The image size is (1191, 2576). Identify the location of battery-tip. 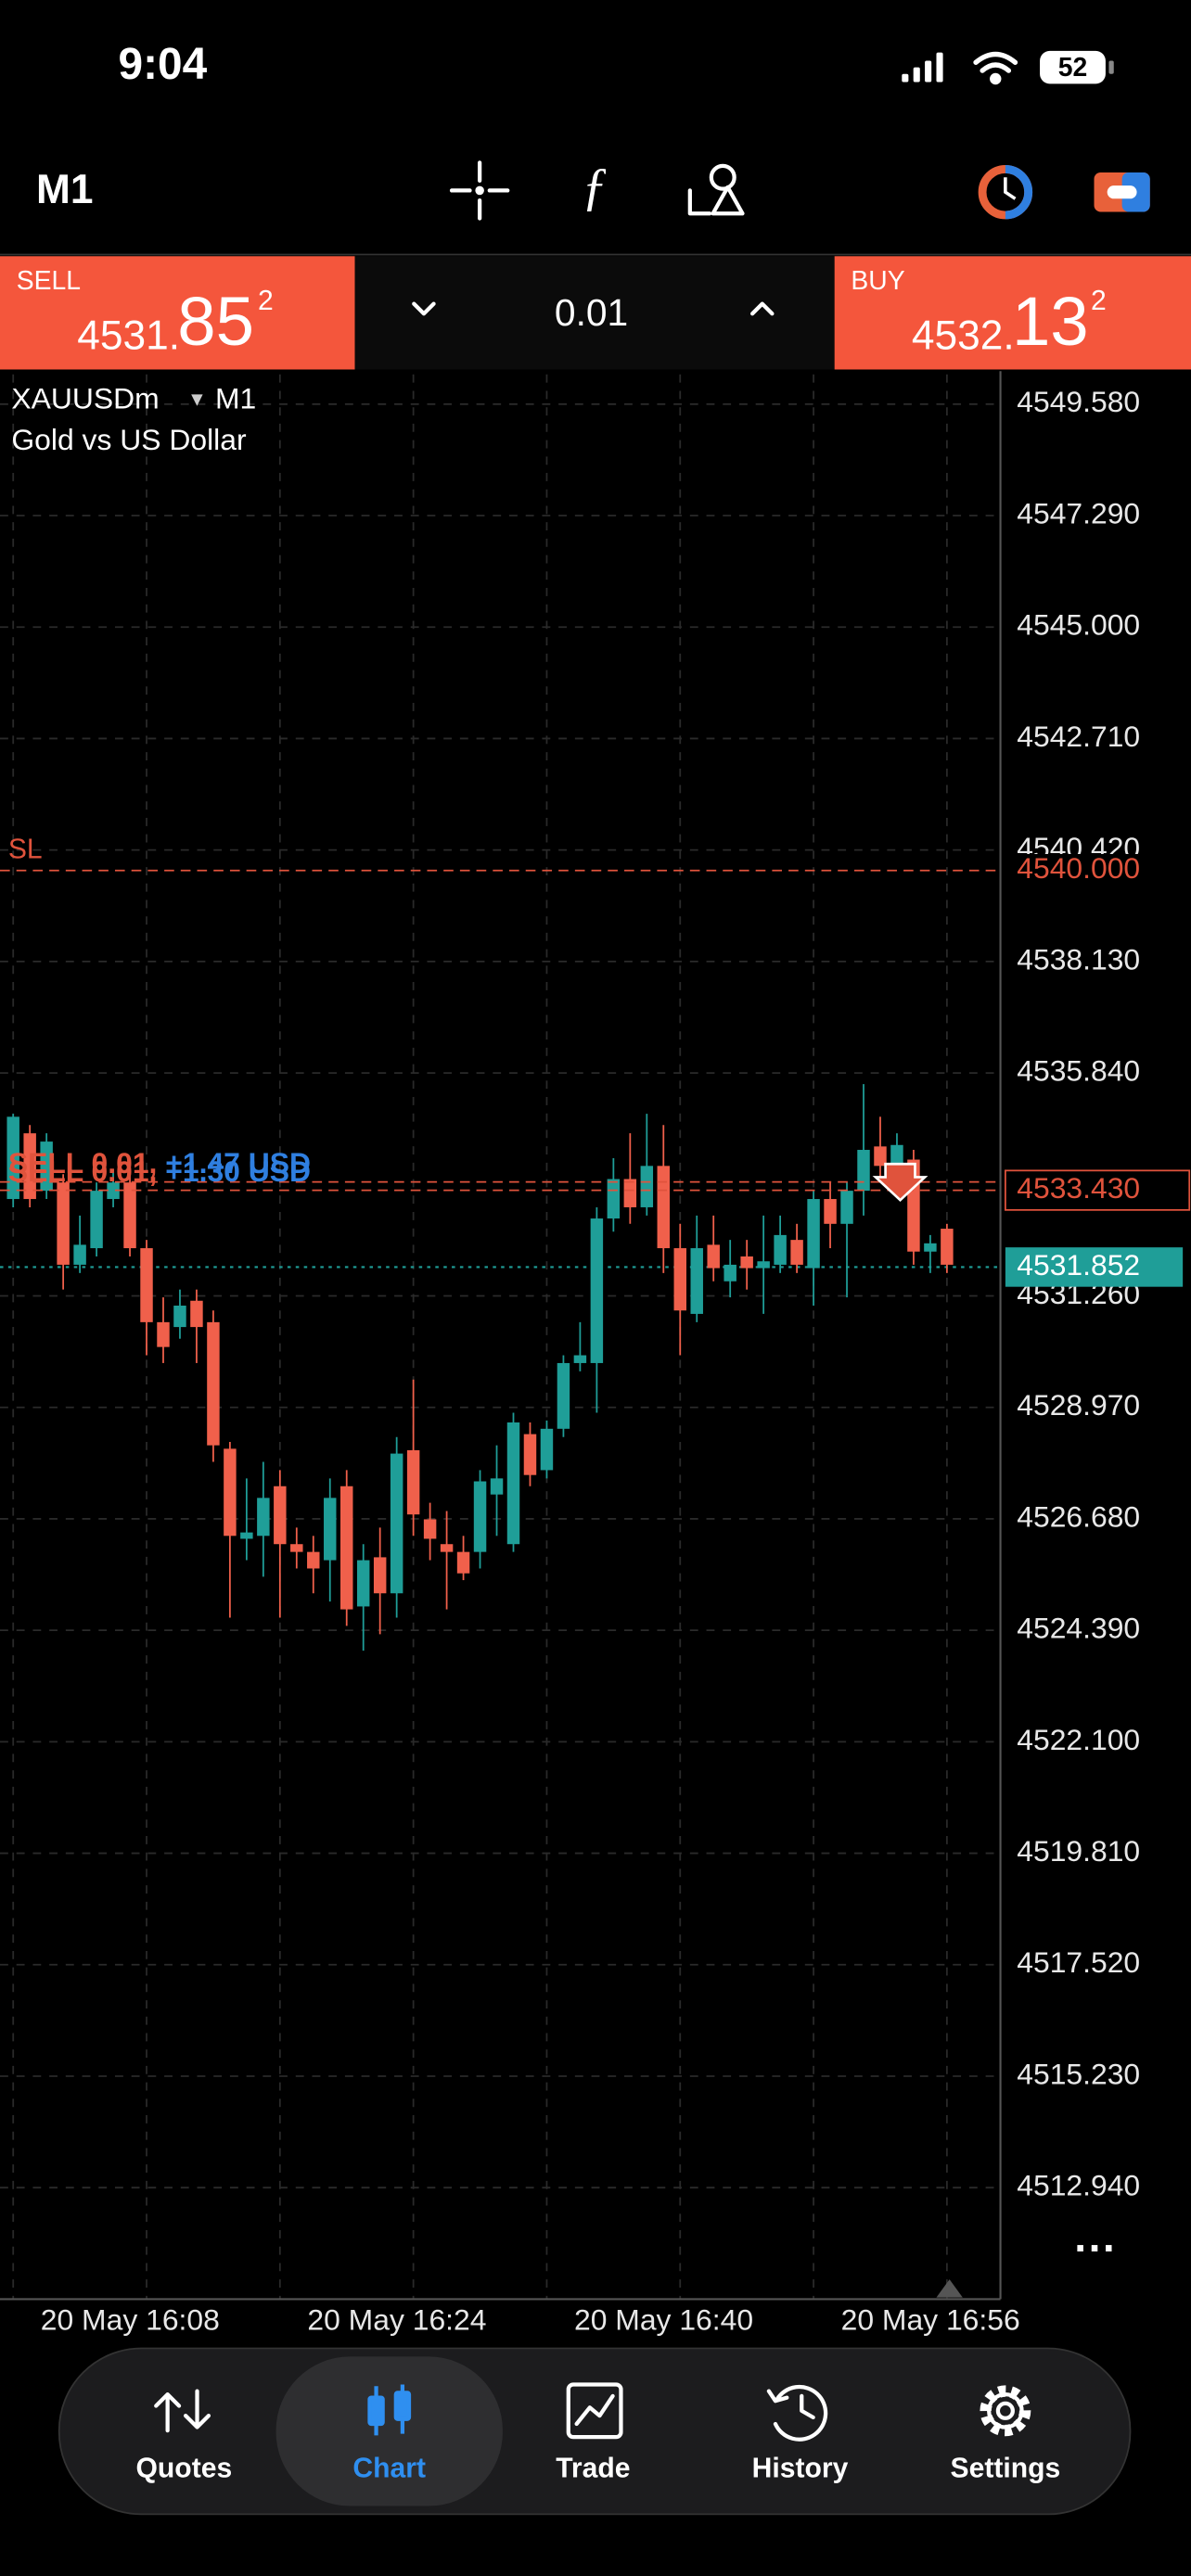
(1111, 67).